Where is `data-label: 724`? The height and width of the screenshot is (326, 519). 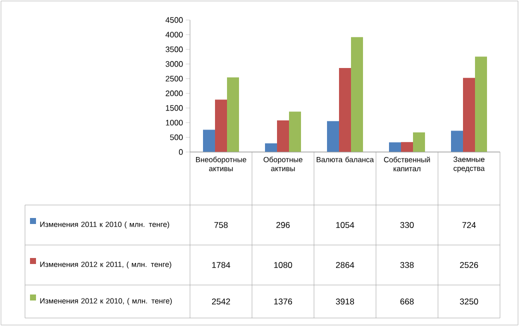 data-label: 724 is located at coordinates (469, 225).